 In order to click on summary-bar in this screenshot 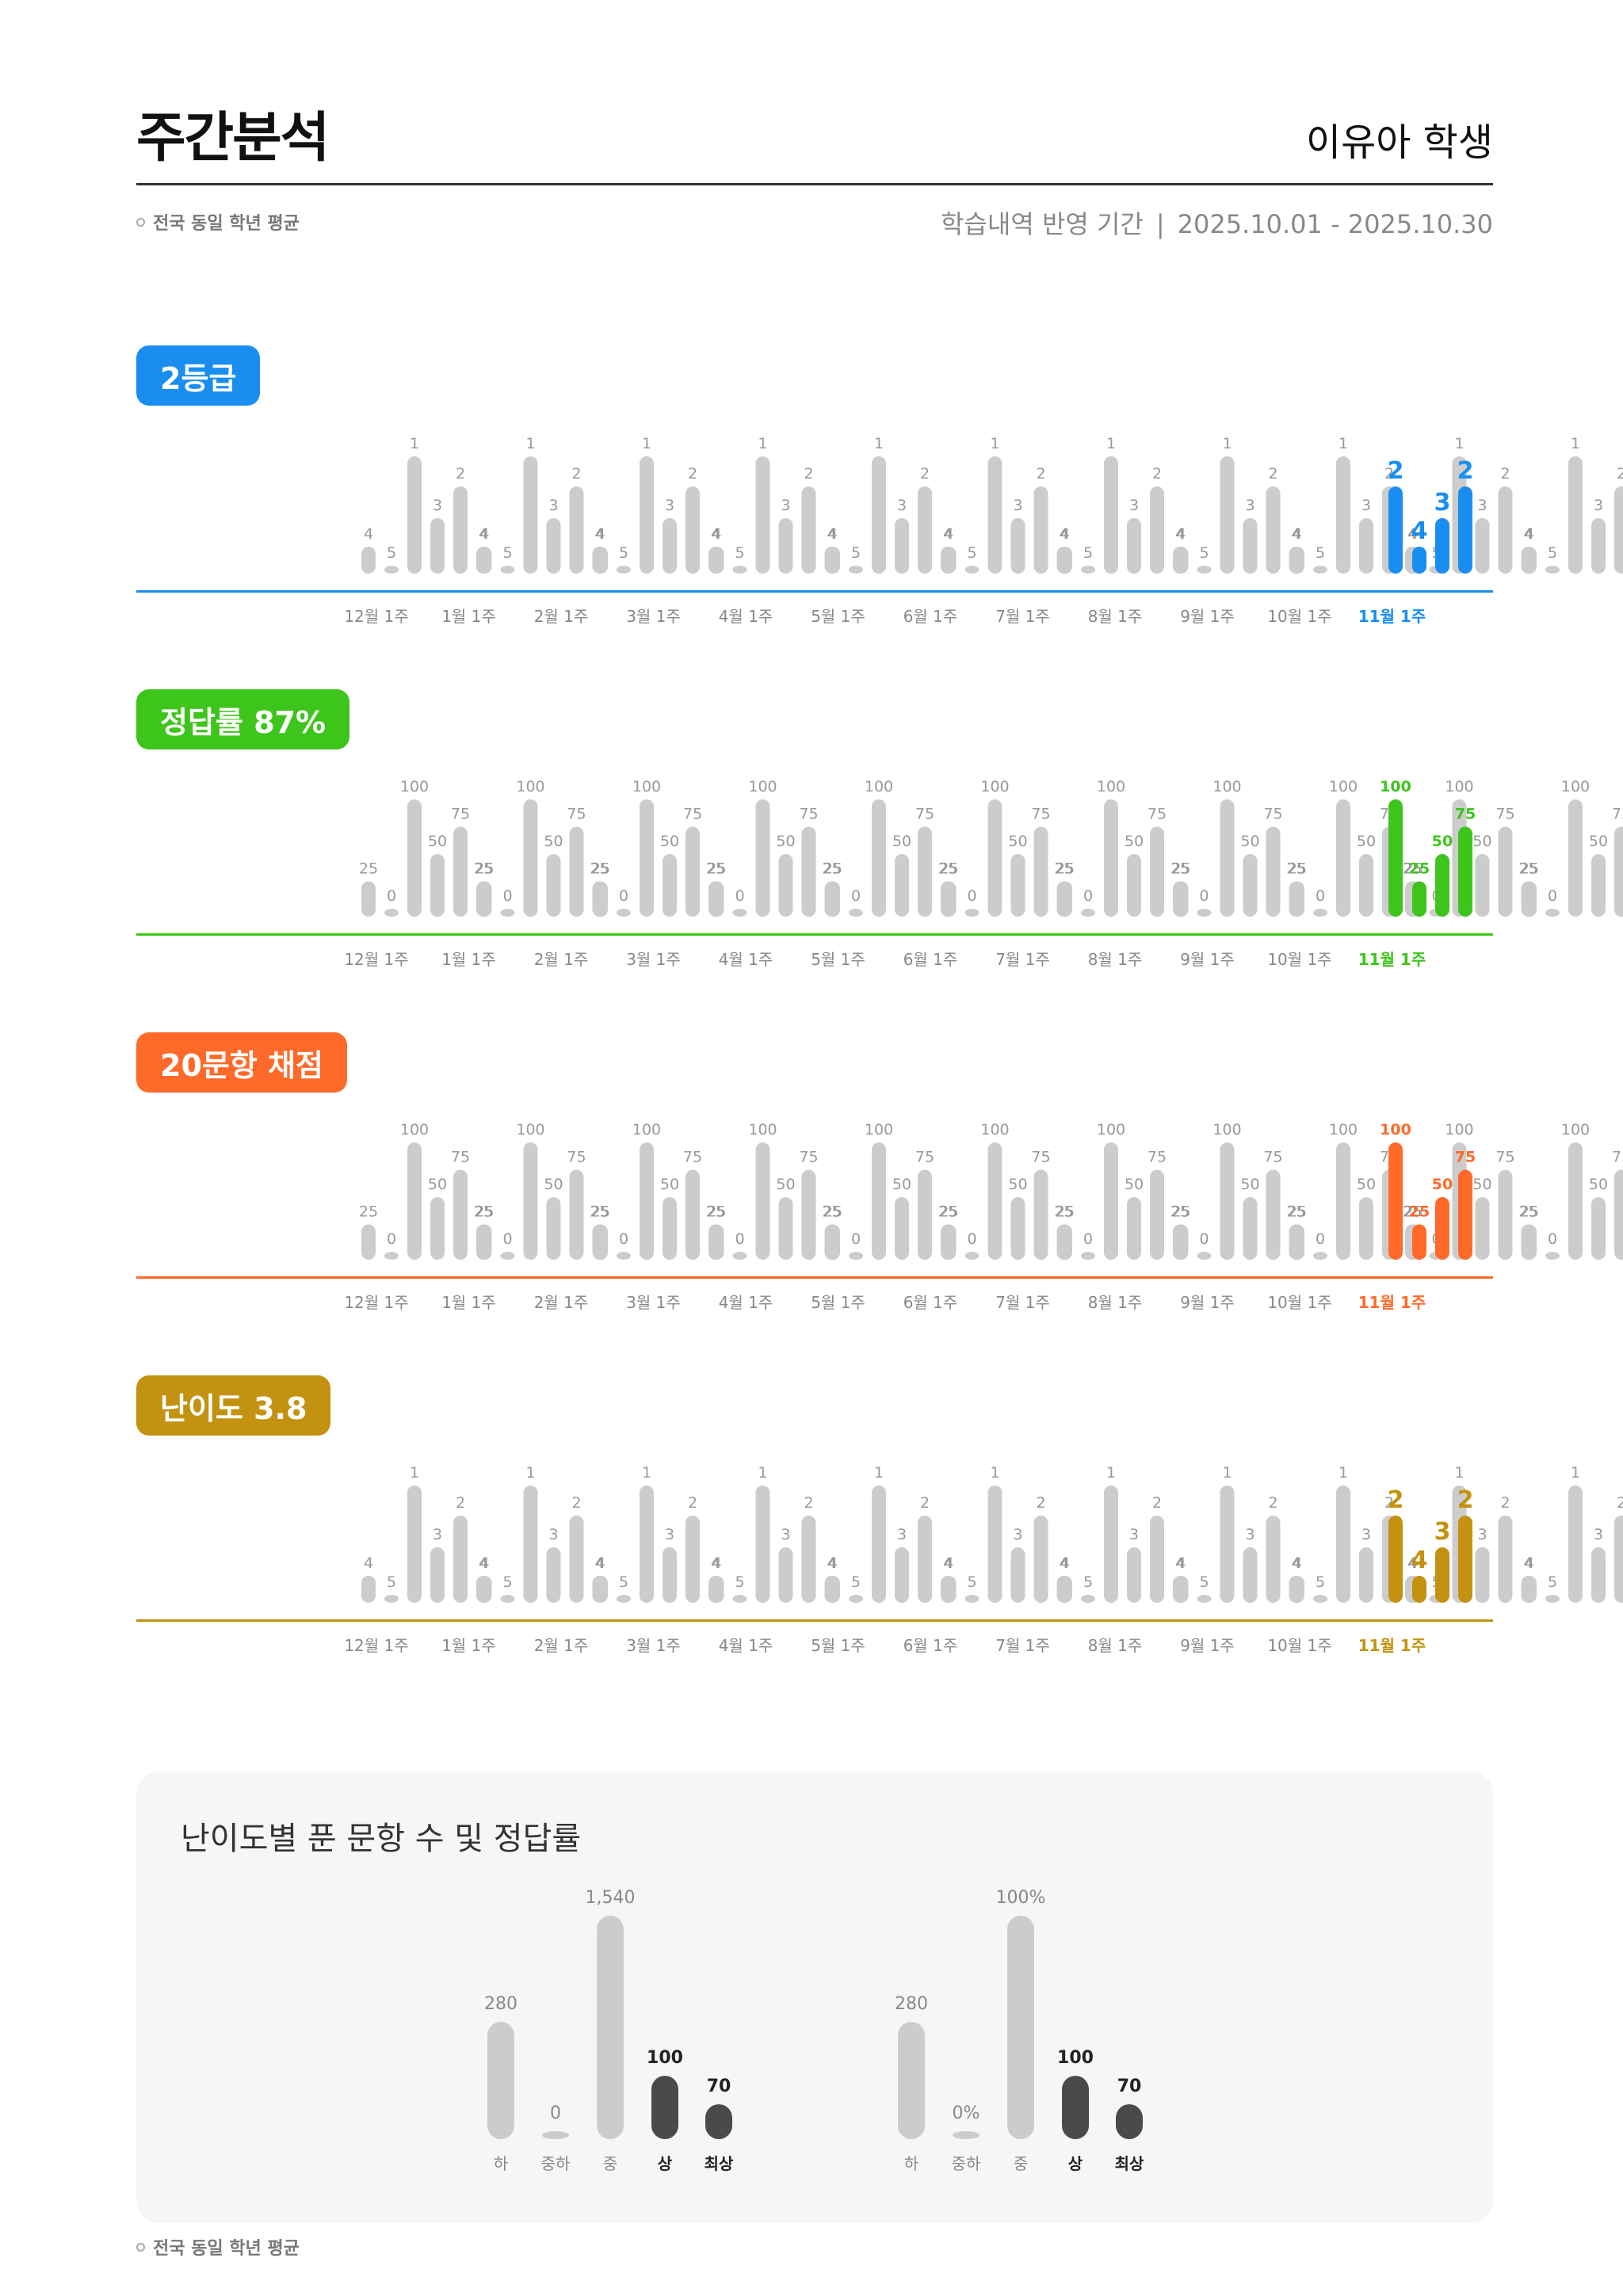, I will do `click(718, 2121)`.